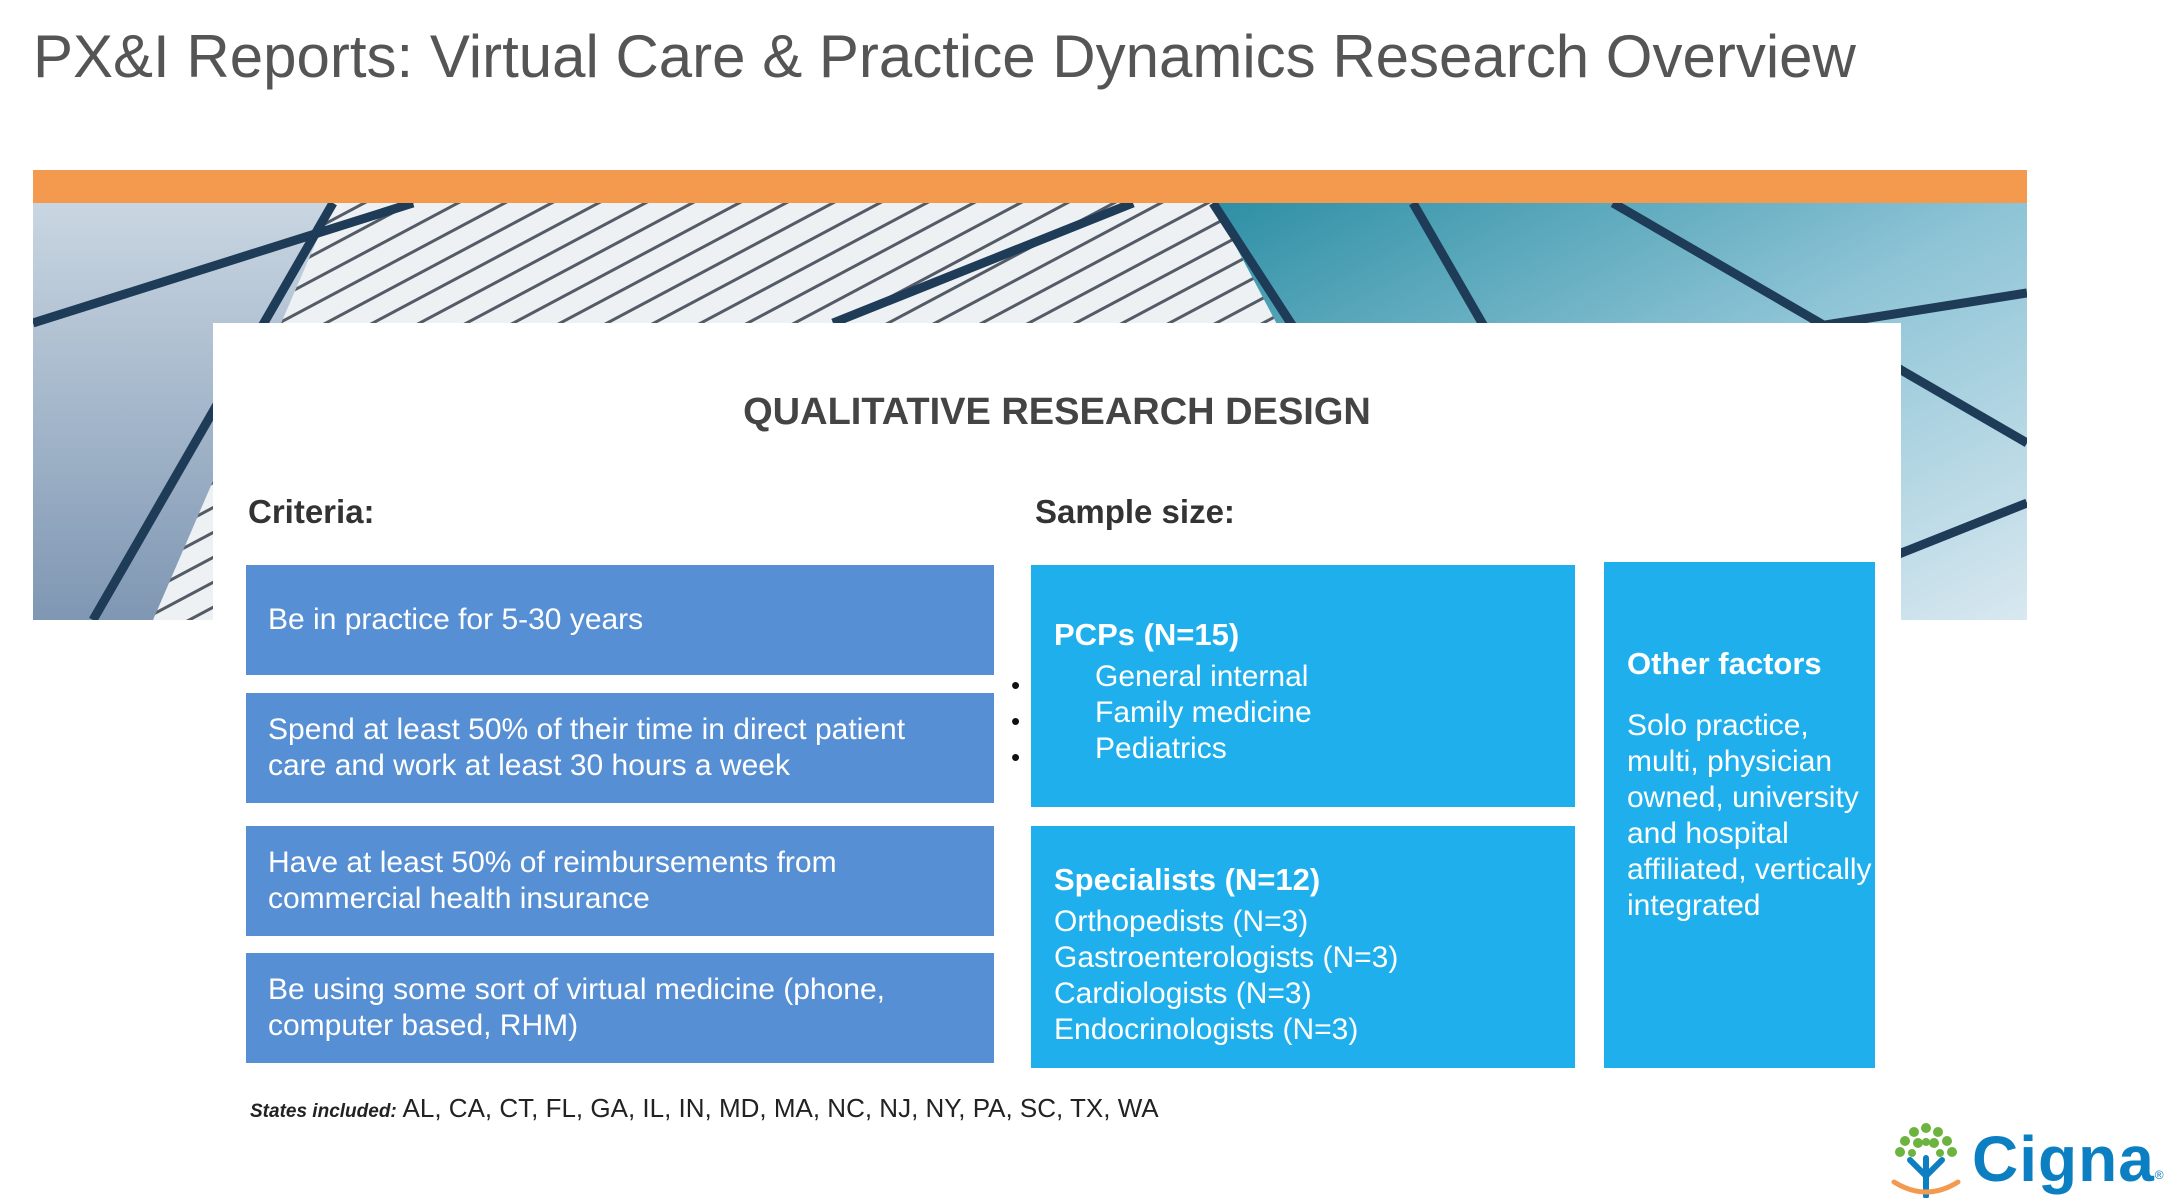  Describe the element at coordinates (459, 898) in the screenshot. I see `criteria-text-line: commercial health insurance` at that location.